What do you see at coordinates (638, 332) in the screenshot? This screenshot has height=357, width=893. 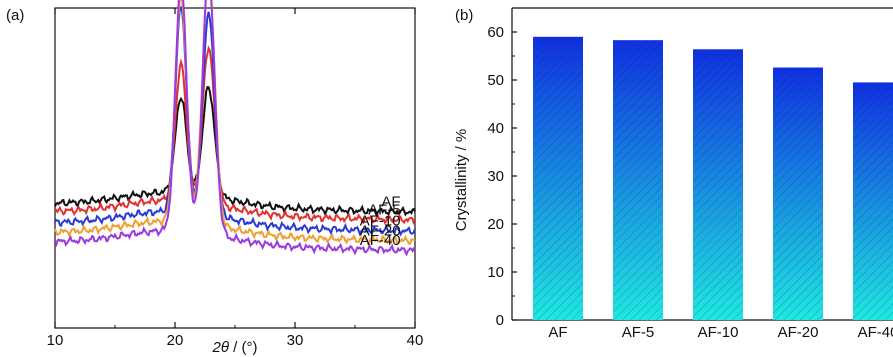 I see `bar-x-tick-label: AF-5` at bounding box center [638, 332].